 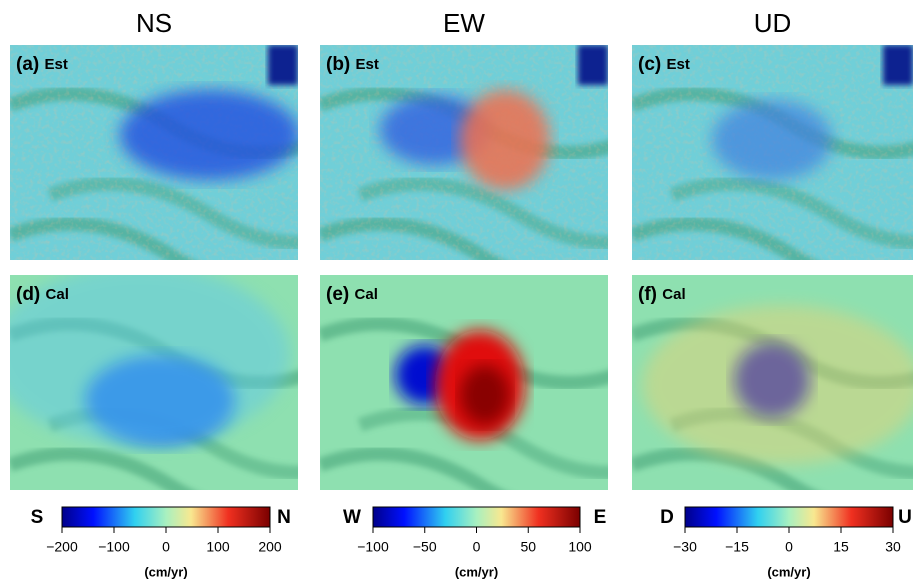 I want to click on panel: (e) Cal, so click(x=464, y=382).